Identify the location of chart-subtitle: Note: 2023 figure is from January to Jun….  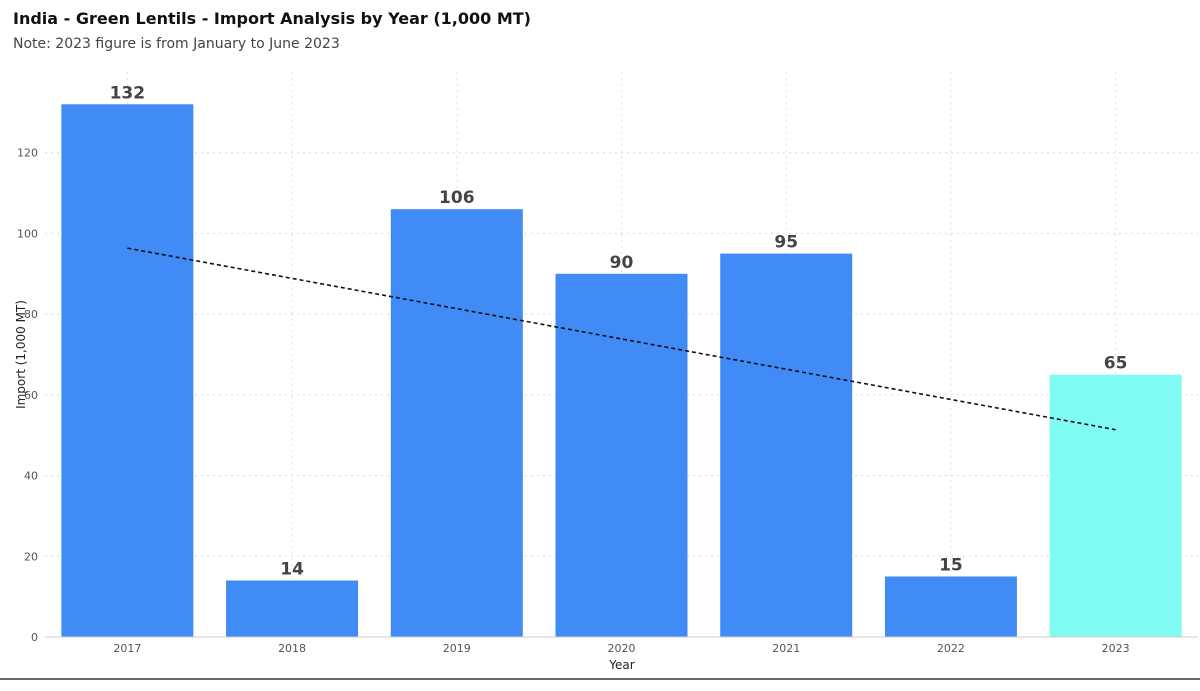
(176, 44).